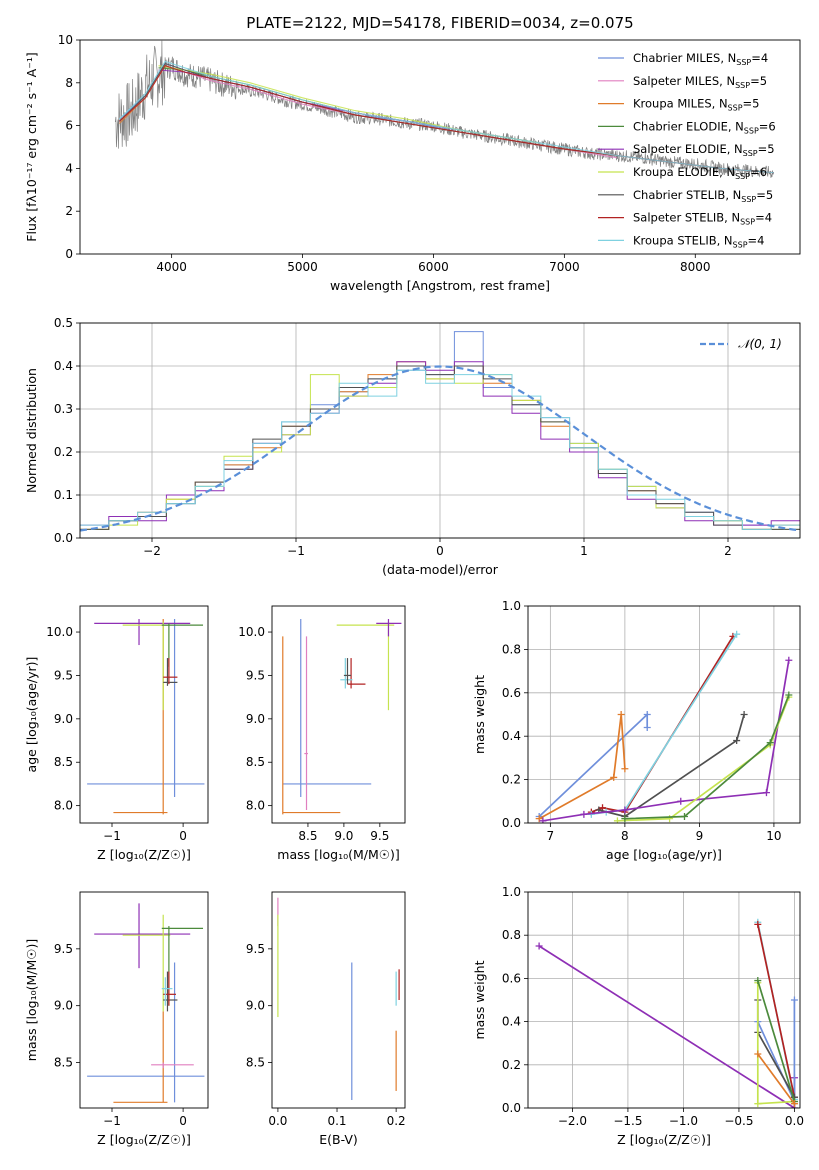 The width and height of the screenshot is (819, 1170). I want to click on legend-text: Kroupa ELODIE, N, so click(684, 172).